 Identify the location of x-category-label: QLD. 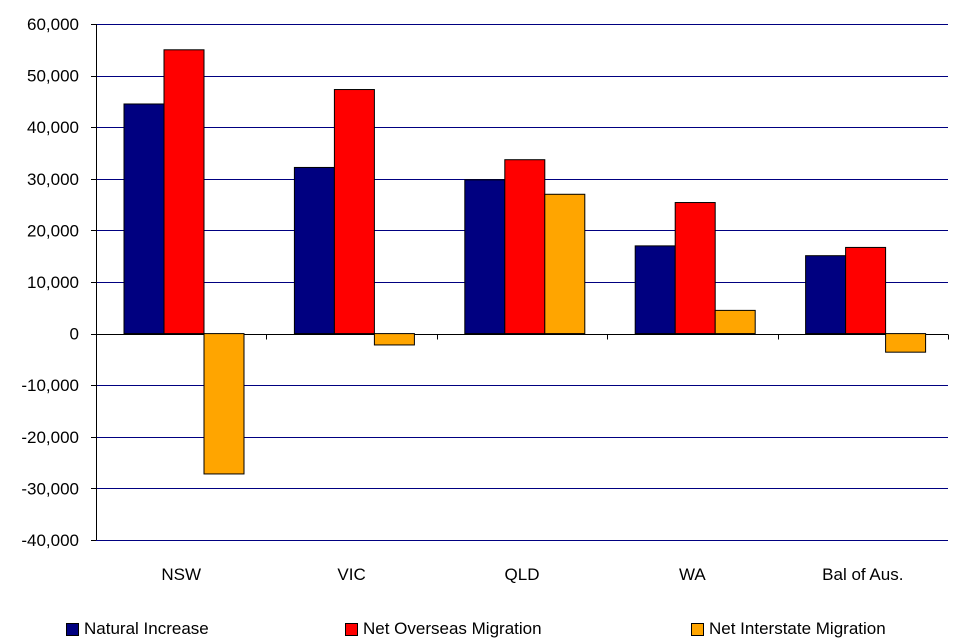
(522, 574).